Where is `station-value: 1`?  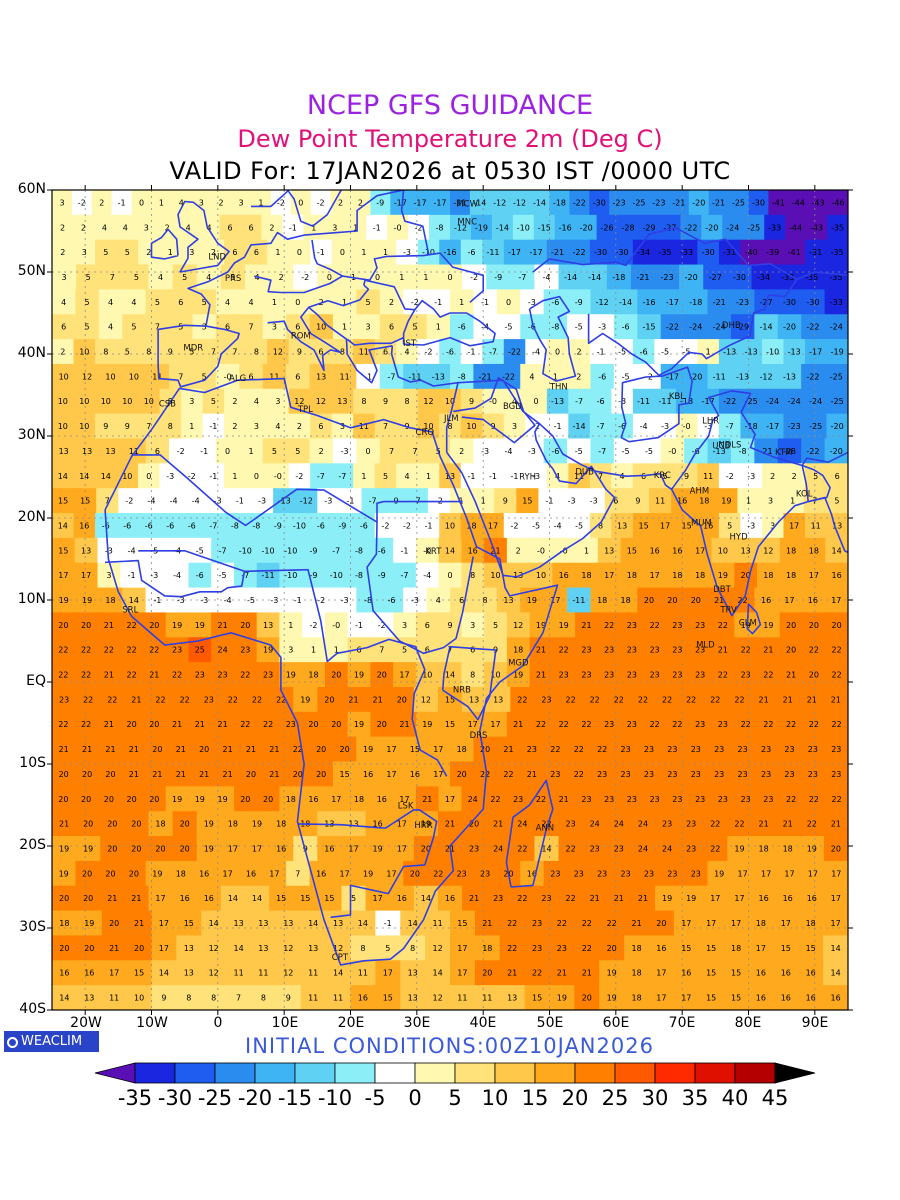
station-value: 1 is located at coordinates (250, 451).